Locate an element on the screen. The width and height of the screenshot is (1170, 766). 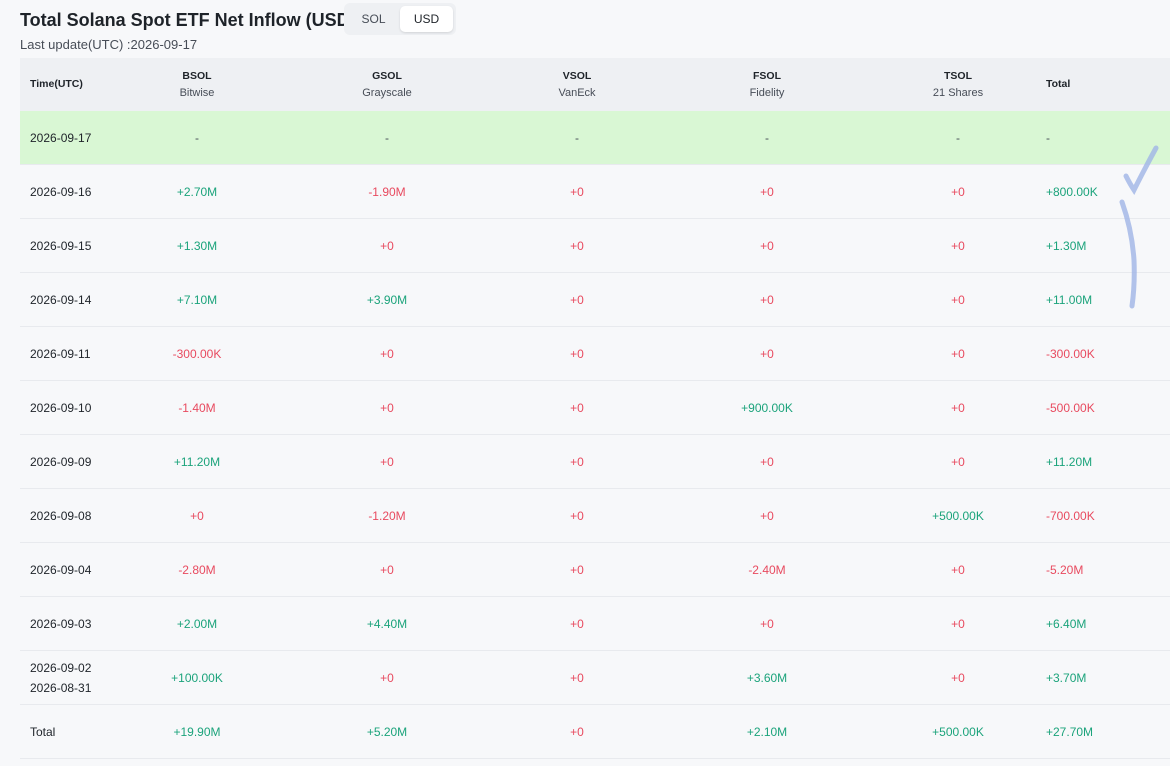
bsol-value: +1.30M is located at coordinates (197, 245).